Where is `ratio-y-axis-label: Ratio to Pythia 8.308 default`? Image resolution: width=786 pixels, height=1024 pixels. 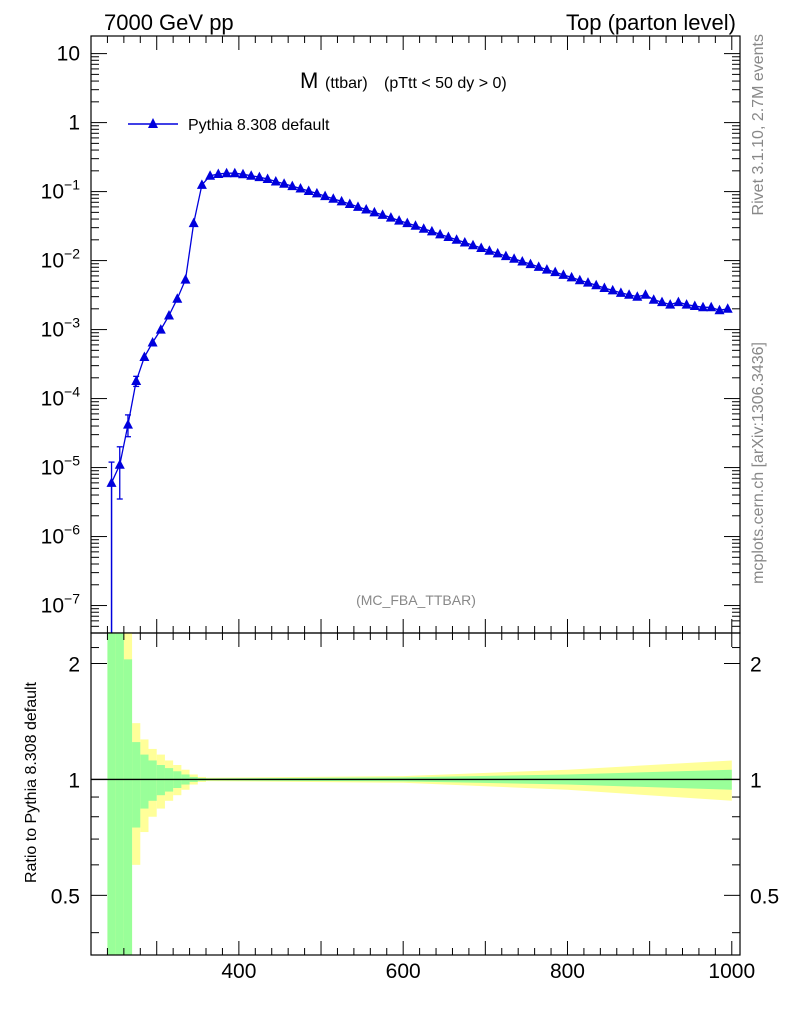 ratio-y-axis-label: Ratio to Pythia 8.308 default is located at coordinates (31, 782).